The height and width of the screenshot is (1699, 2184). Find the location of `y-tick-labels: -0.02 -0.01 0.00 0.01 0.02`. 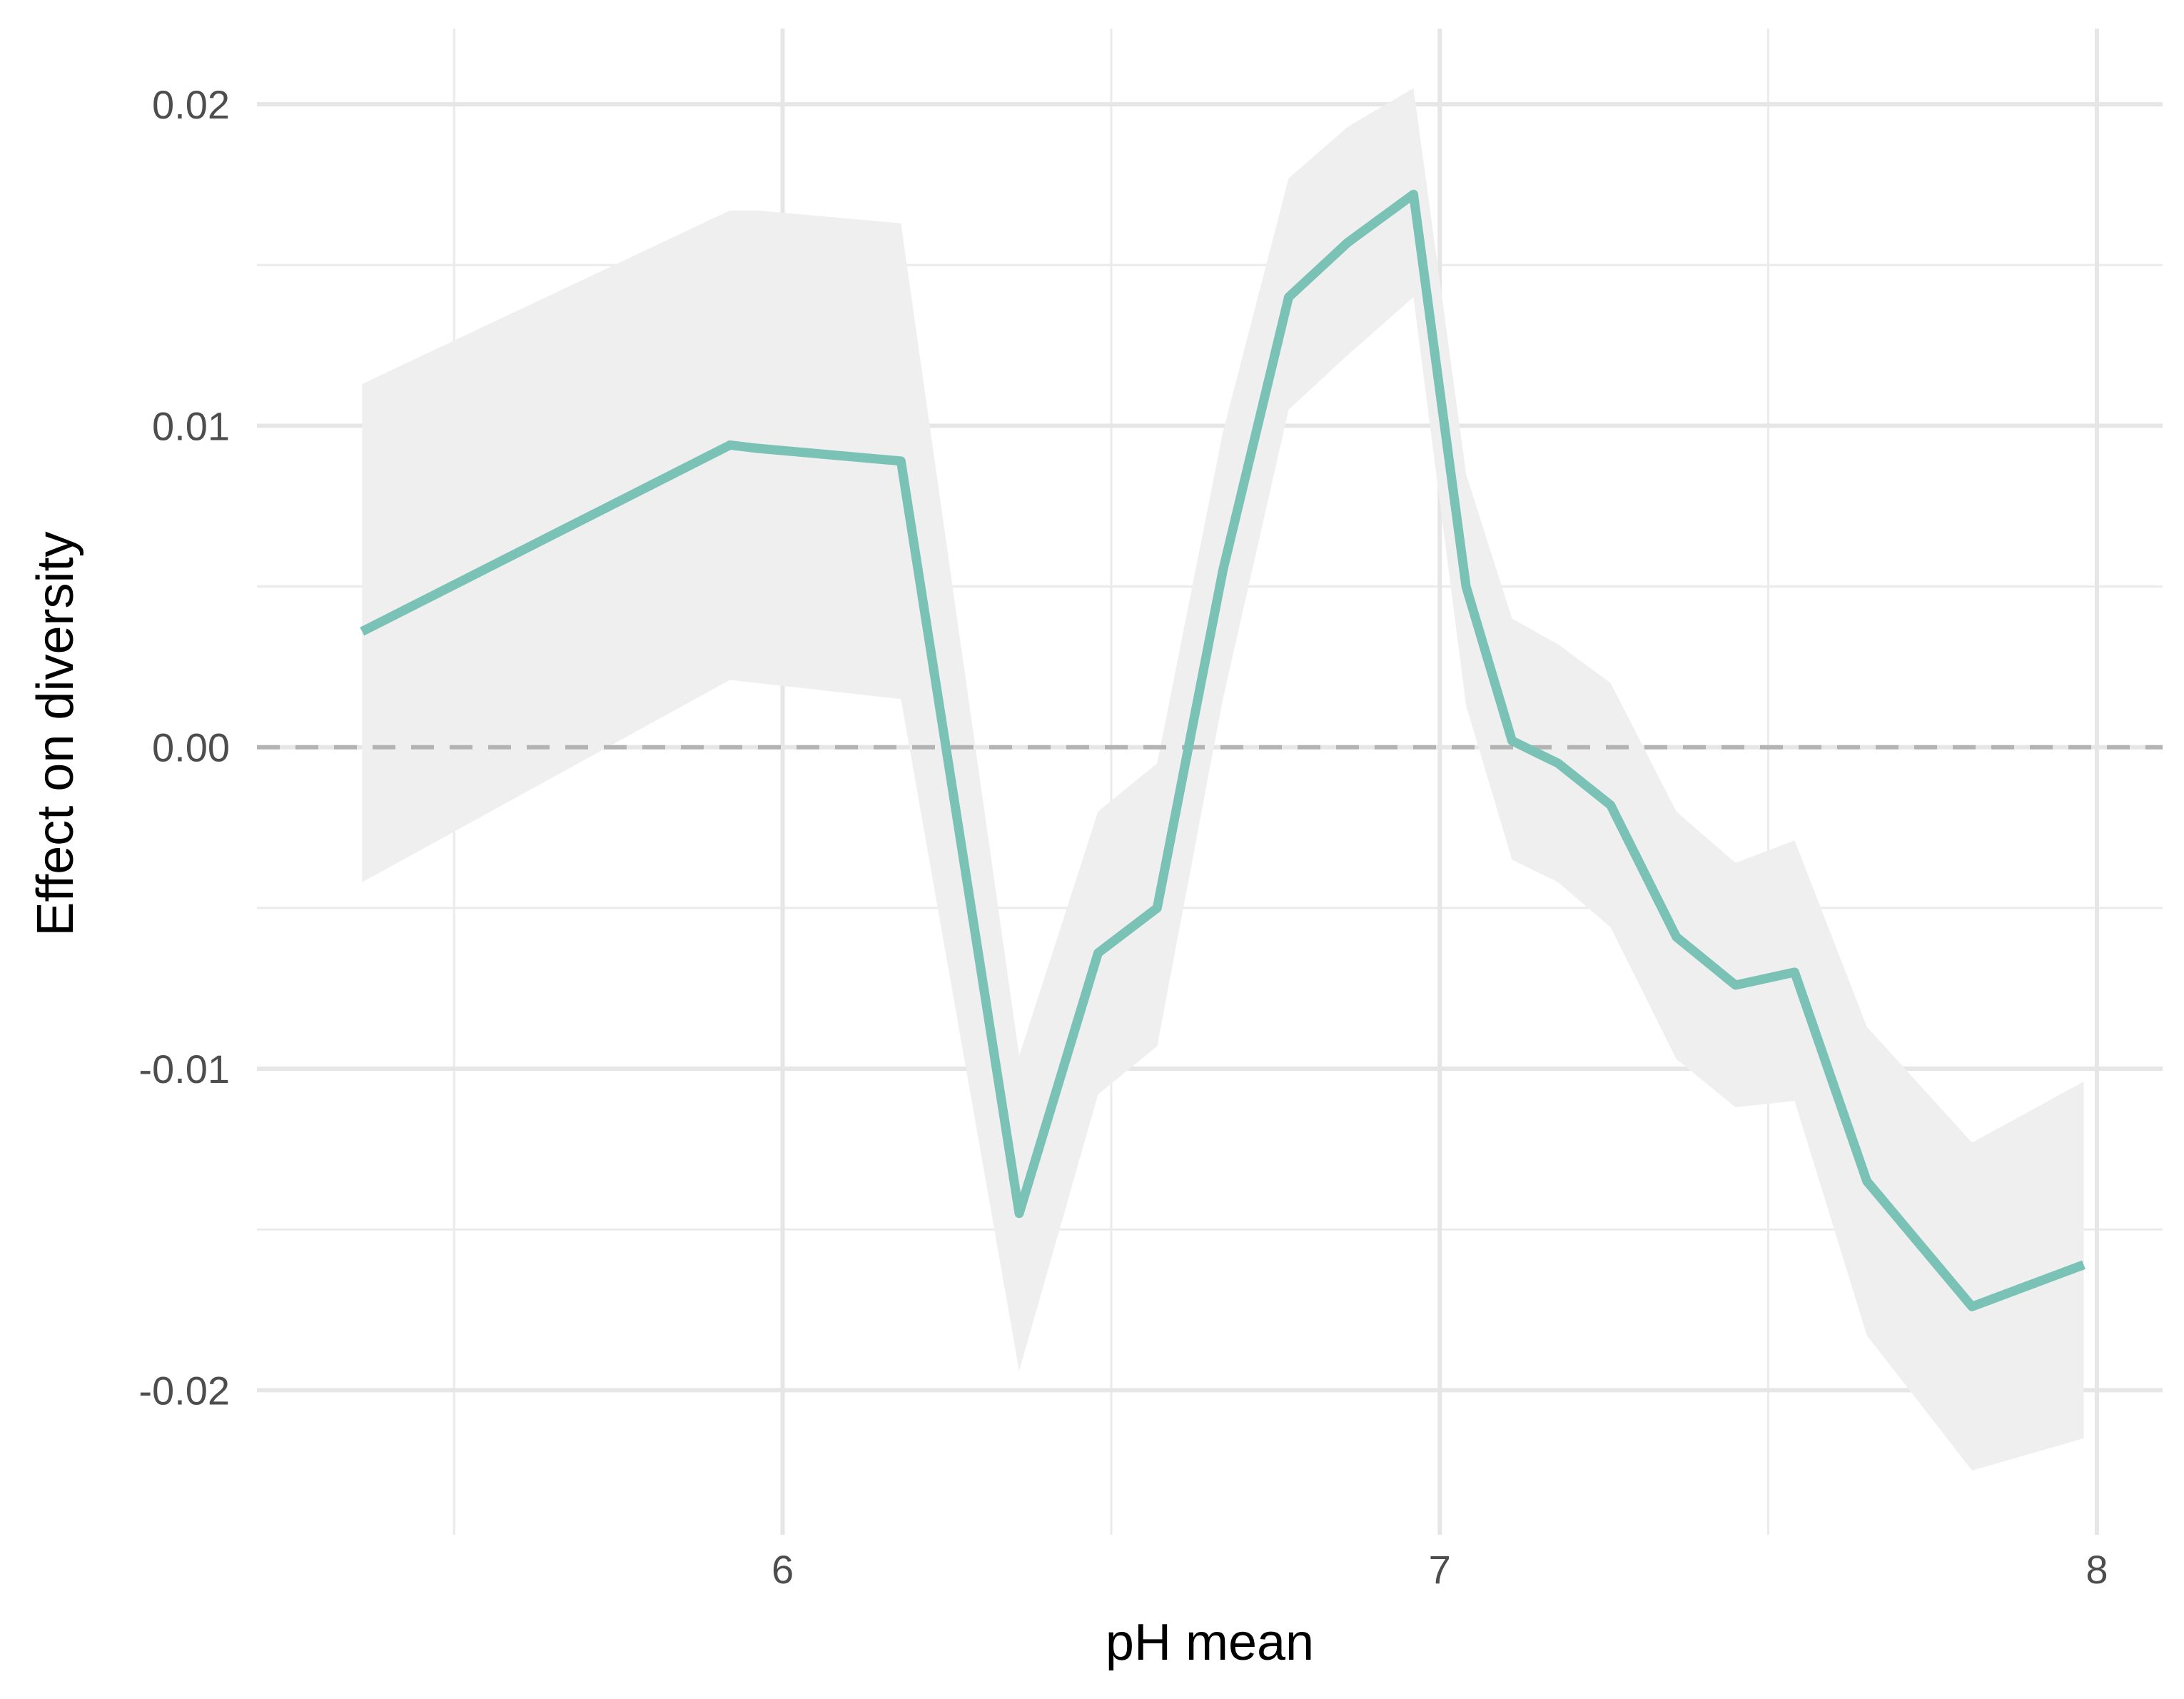

y-tick-labels: -0.02 -0.01 0.00 0.01 0.02 is located at coordinates (184, 747).